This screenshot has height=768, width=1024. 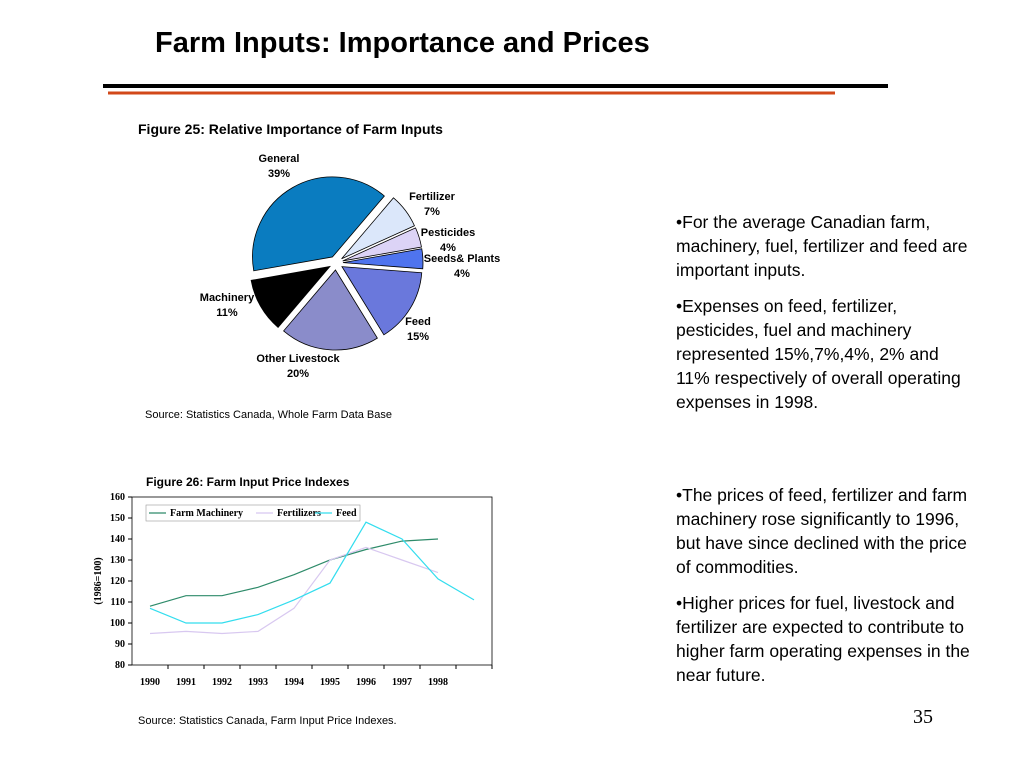 What do you see at coordinates (117, 518) in the screenshot?
I see `y-tick-label: 150` at bounding box center [117, 518].